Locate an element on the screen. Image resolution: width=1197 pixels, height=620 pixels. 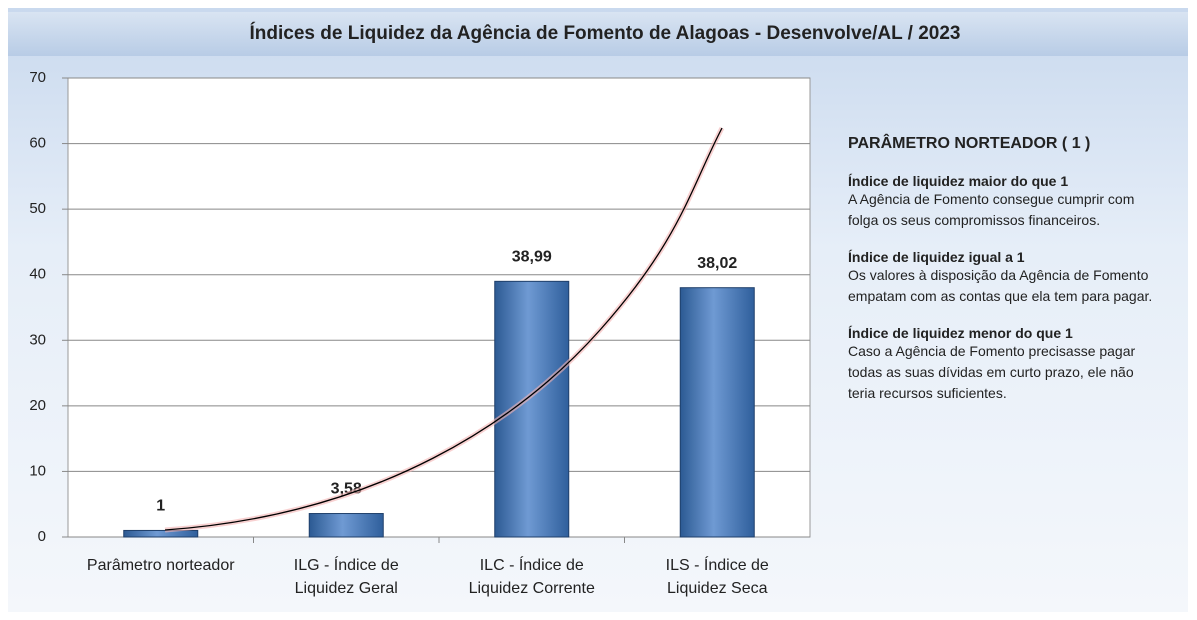
title-banner is located at coordinates (598, 34).